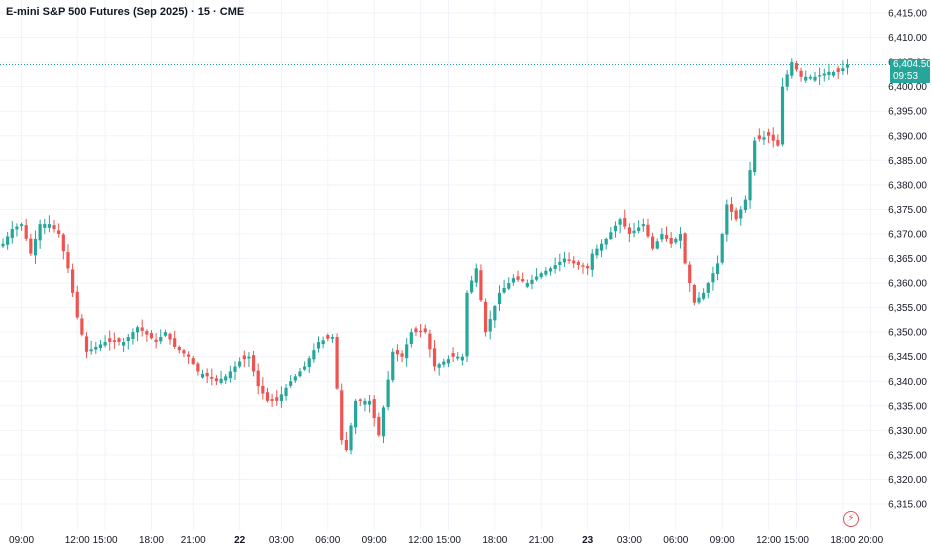 The image size is (932, 550). I want to click on x-tick-label: 23, so click(588, 540).